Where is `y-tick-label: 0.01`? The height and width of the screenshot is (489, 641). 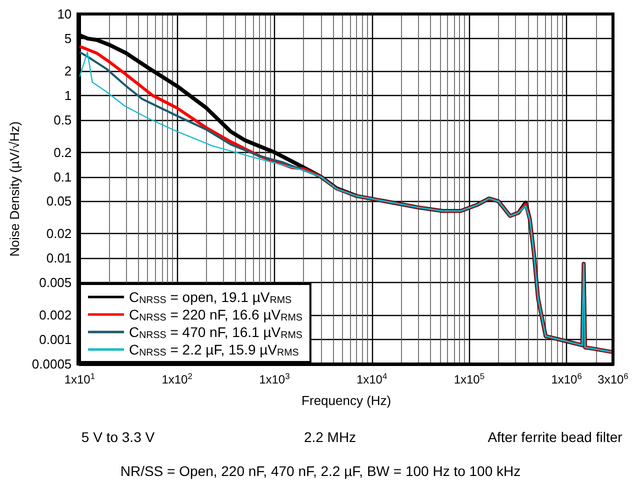 y-tick-label: 0.01 is located at coordinates (59, 258).